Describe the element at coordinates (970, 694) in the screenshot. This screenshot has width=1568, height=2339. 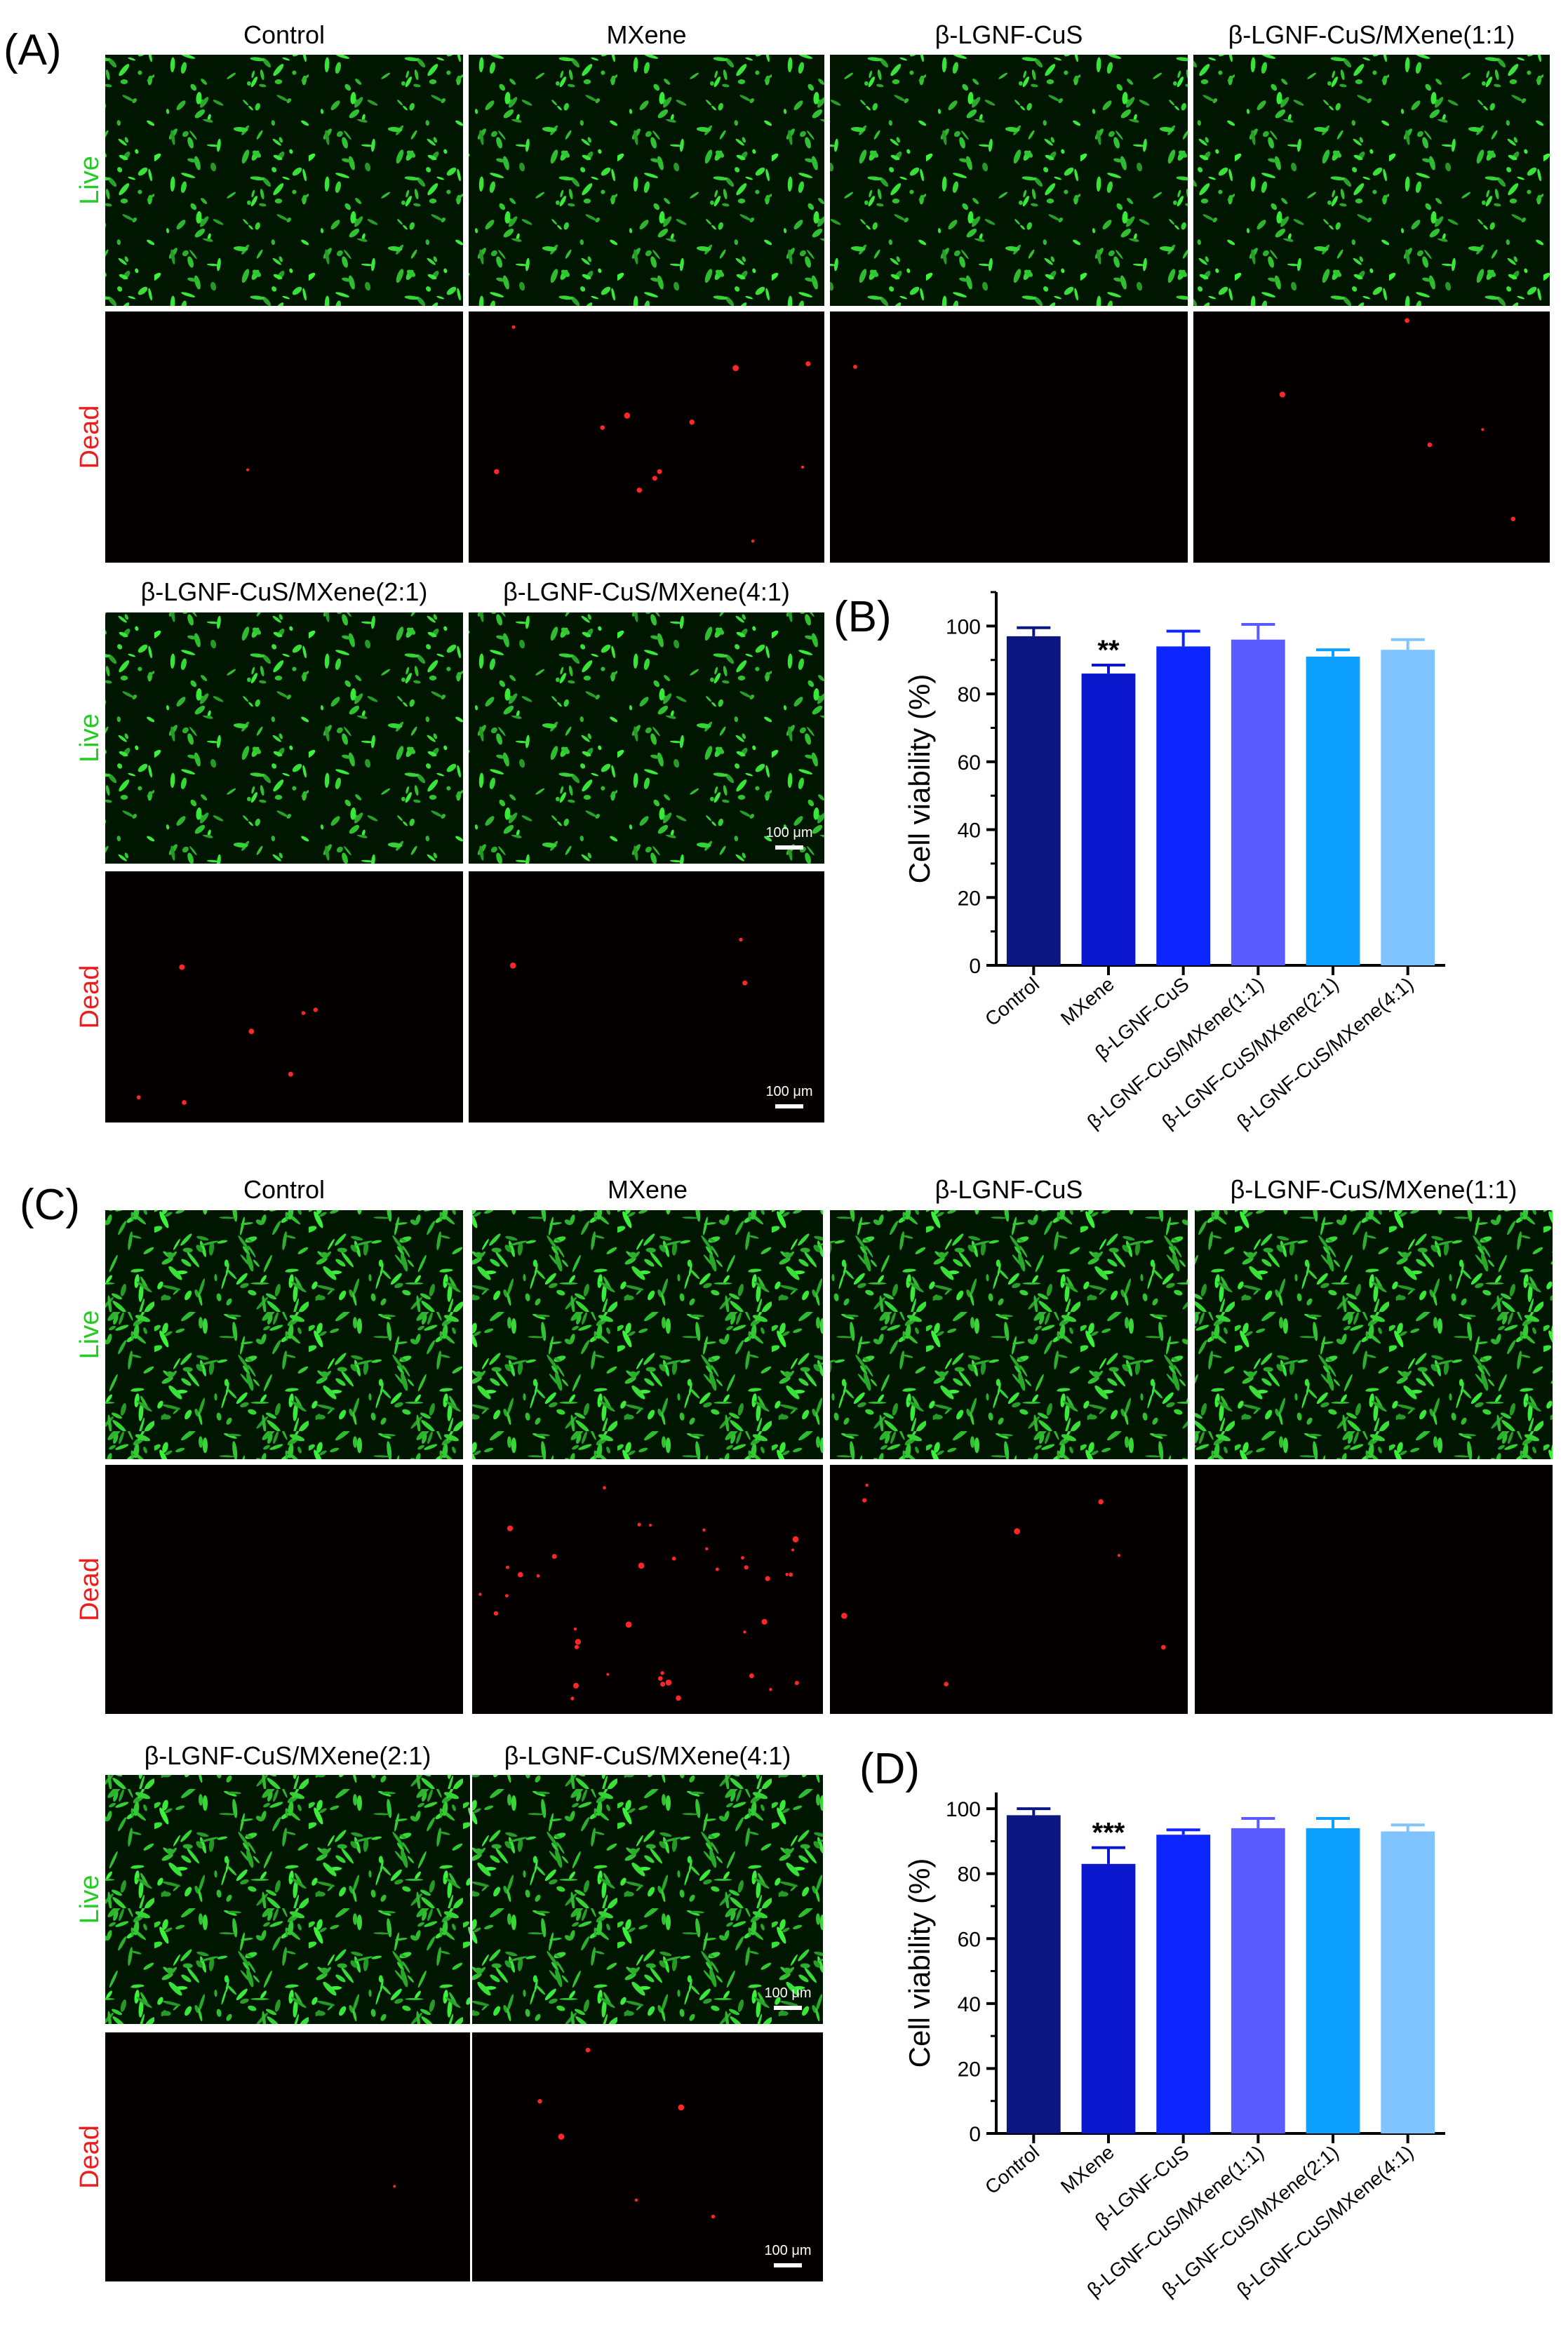
I see `y-tick-label: 80` at that location.